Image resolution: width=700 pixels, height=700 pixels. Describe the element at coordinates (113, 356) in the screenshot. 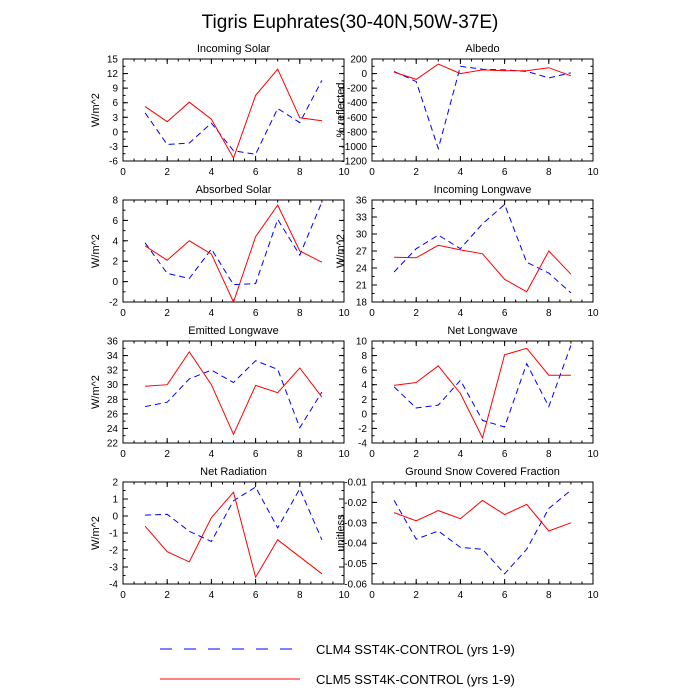

I see `y-tick-label: 34` at that location.